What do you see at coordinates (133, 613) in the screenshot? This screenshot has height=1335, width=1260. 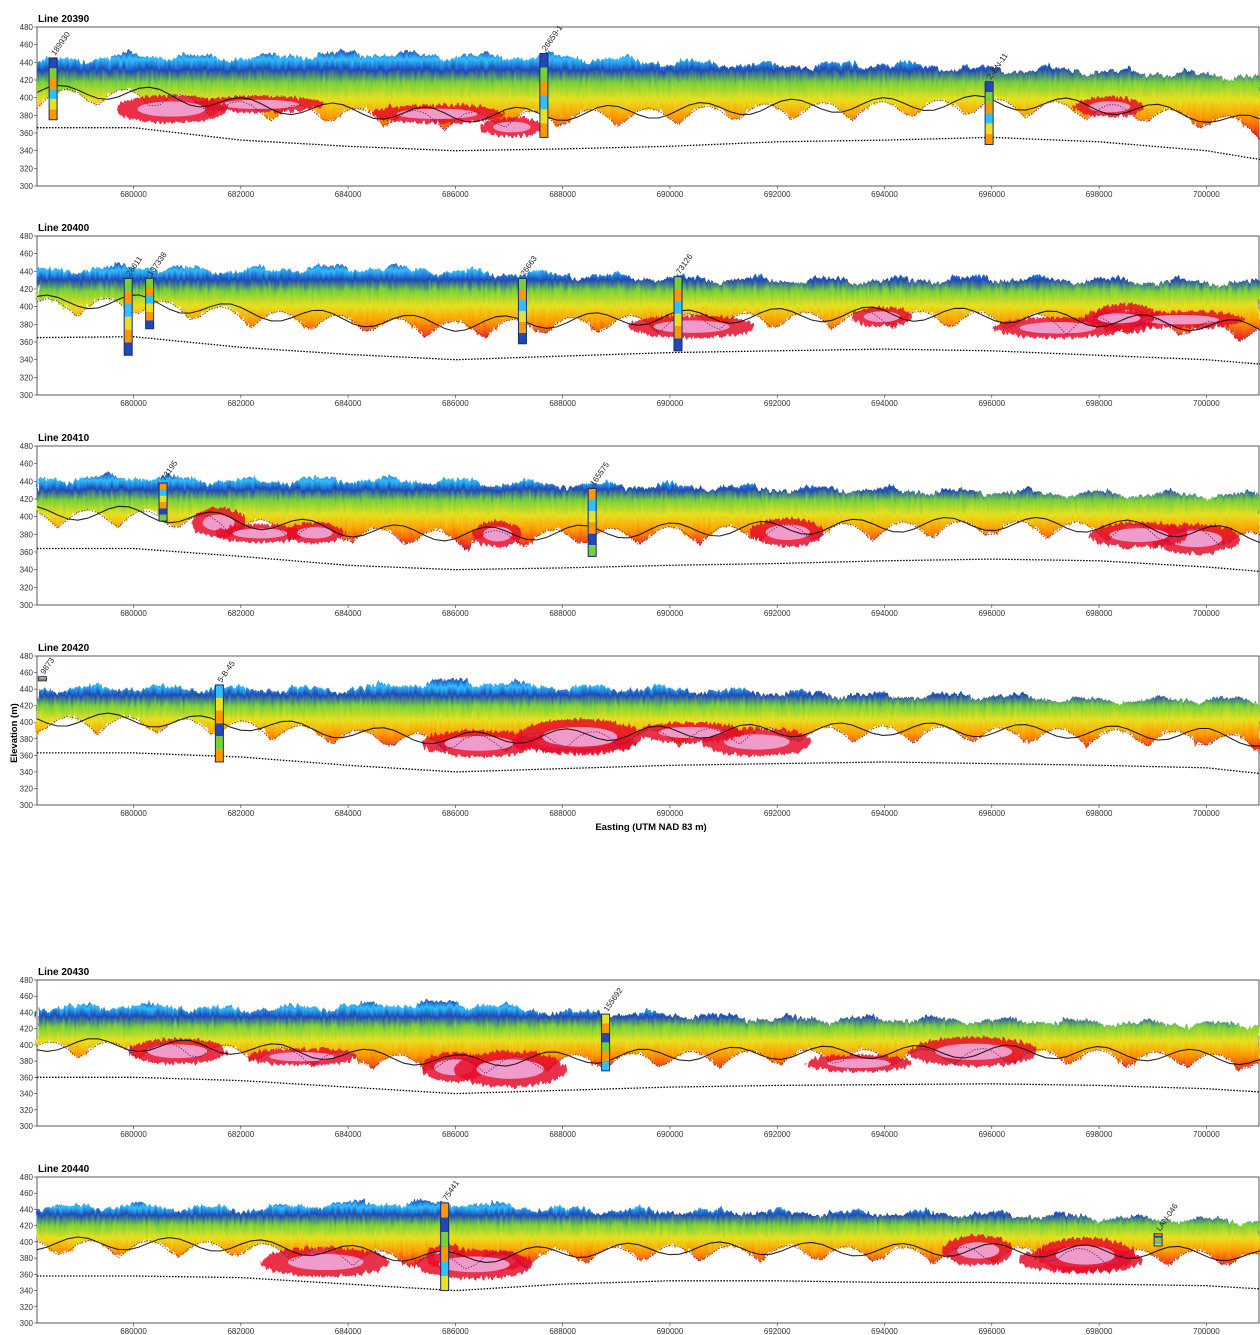 I see `x-tick-label: 680000` at bounding box center [133, 613].